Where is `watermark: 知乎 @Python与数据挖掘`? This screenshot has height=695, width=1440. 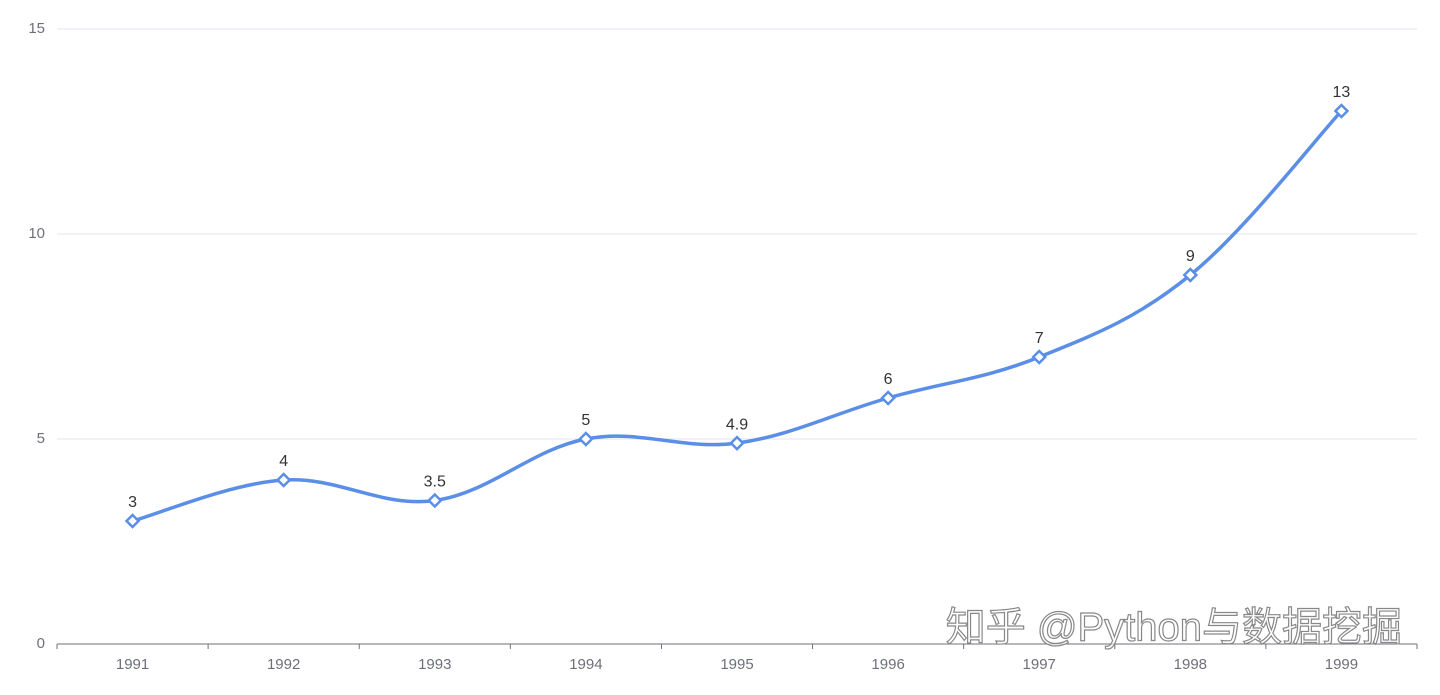 watermark: 知乎 @Python与数据挖掘 is located at coordinates (1174, 628).